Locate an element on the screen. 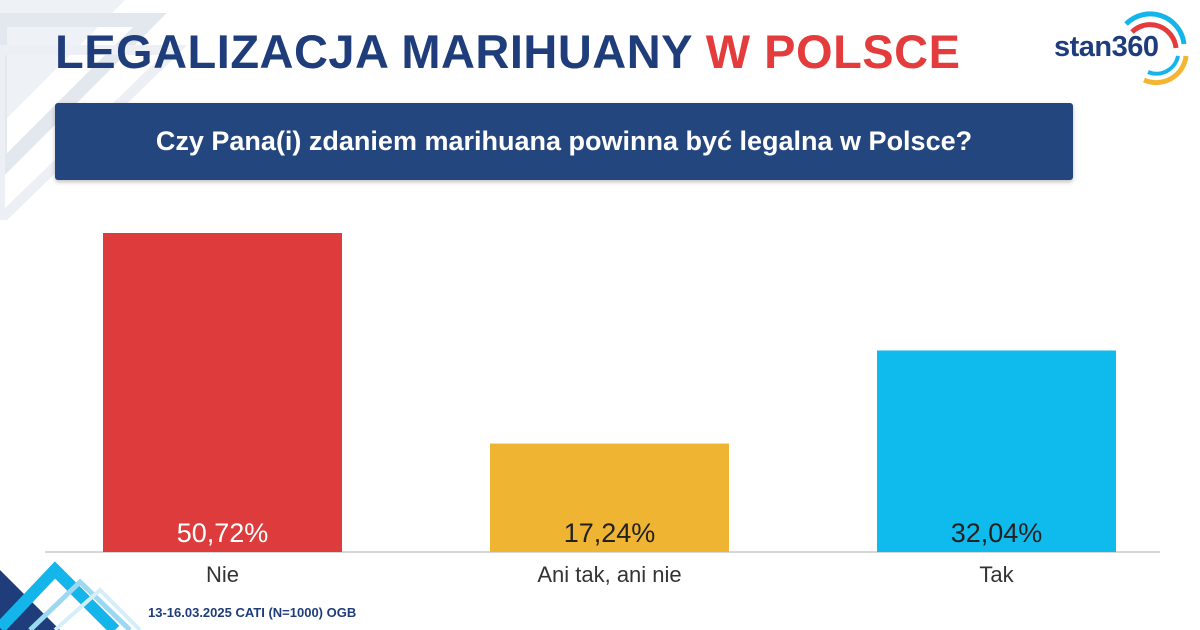 This screenshot has height=630, width=1200. category-label: Ani tak, ani nie is located at coordinates (609, 574).